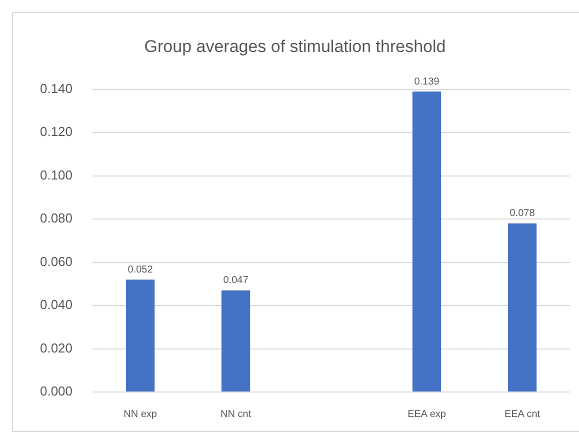 This screenshot has width=579, height=436. Describe the element at coordinates (236, 280) in the screenshot. I see `data-label: 0.047` at that location.